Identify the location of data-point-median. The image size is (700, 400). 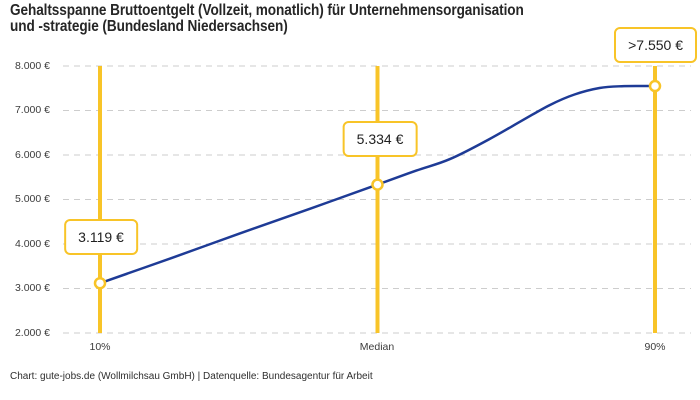
(377, 184).